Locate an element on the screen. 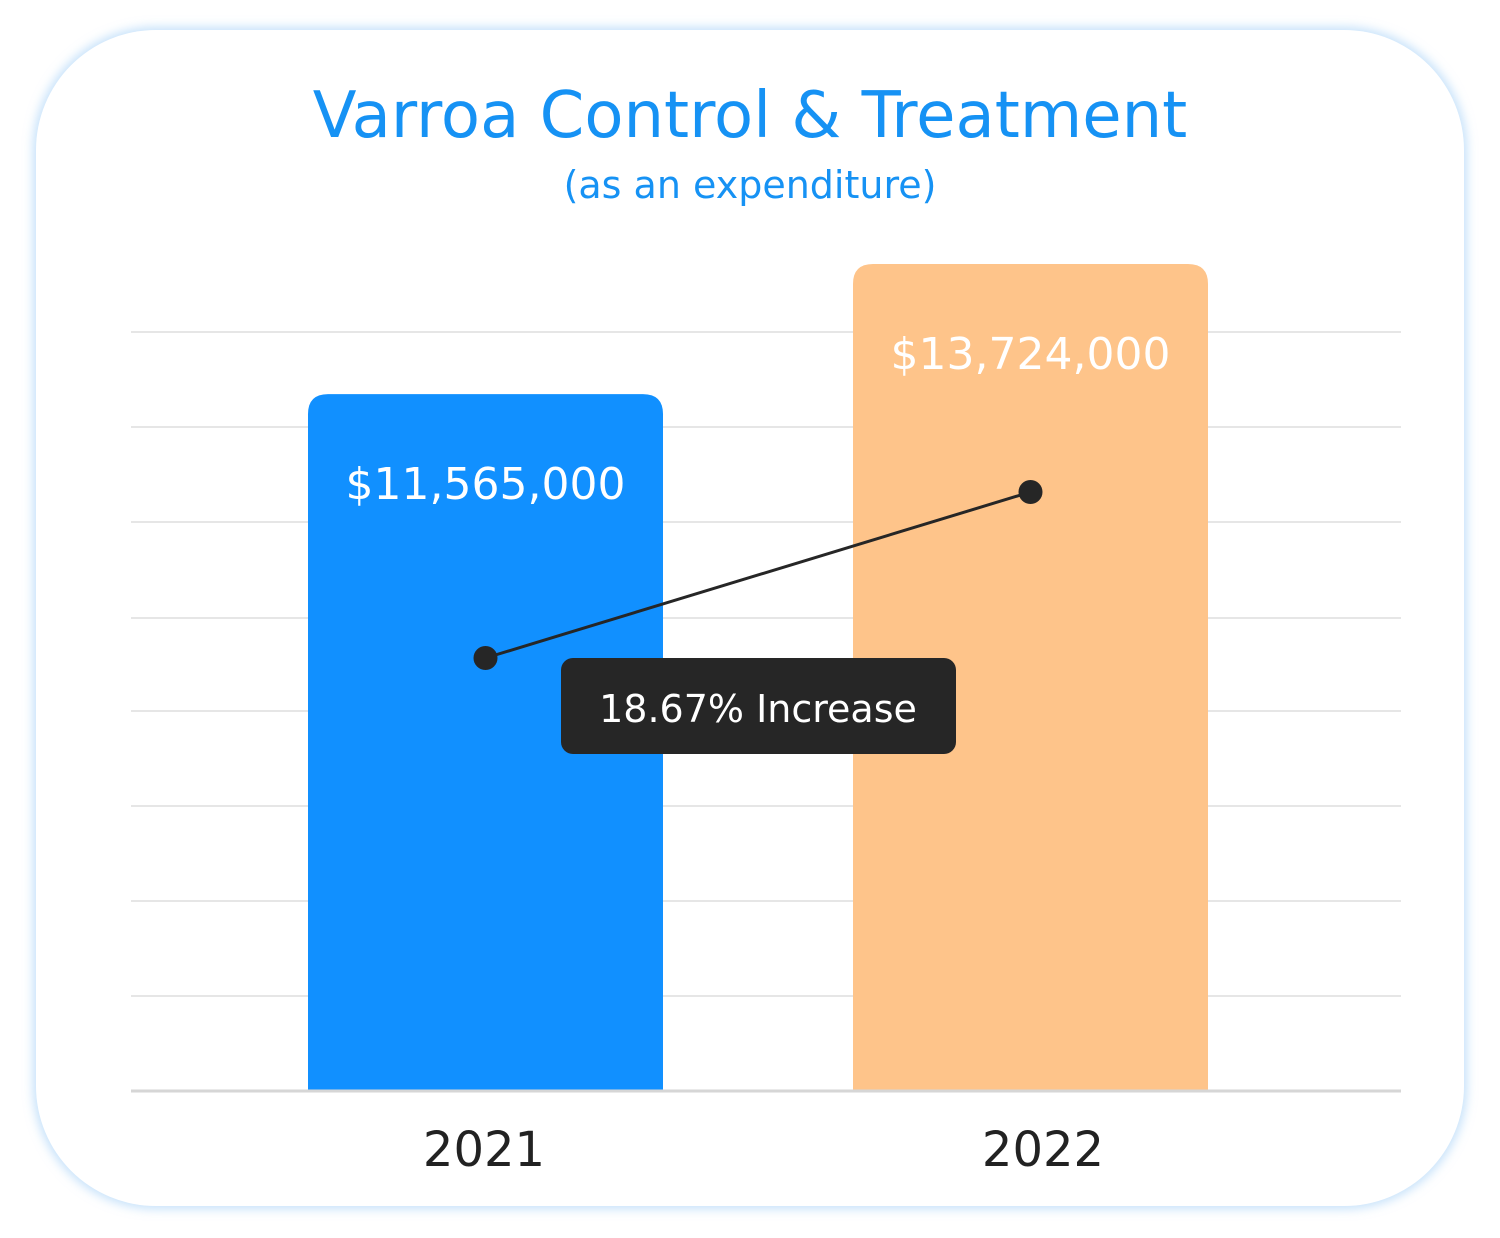 The width and height of the screenshot is (1500, 1238). x-label-2022: 2022 is located at coordinates (1043, 1150).